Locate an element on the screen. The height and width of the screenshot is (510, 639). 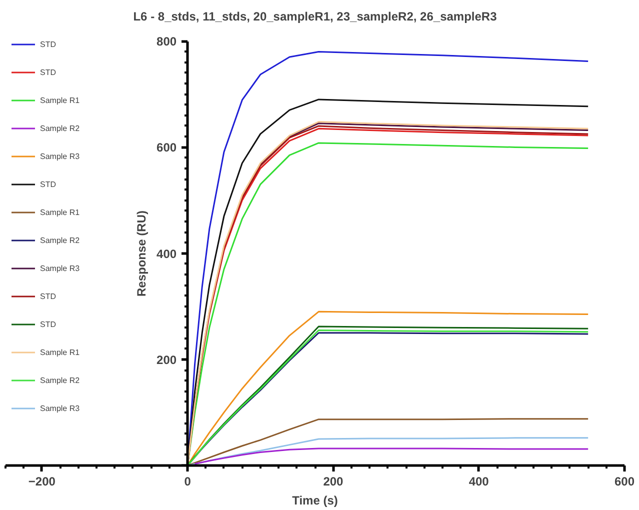
x-tick-label: −200 is located at coordinates (42, 481).